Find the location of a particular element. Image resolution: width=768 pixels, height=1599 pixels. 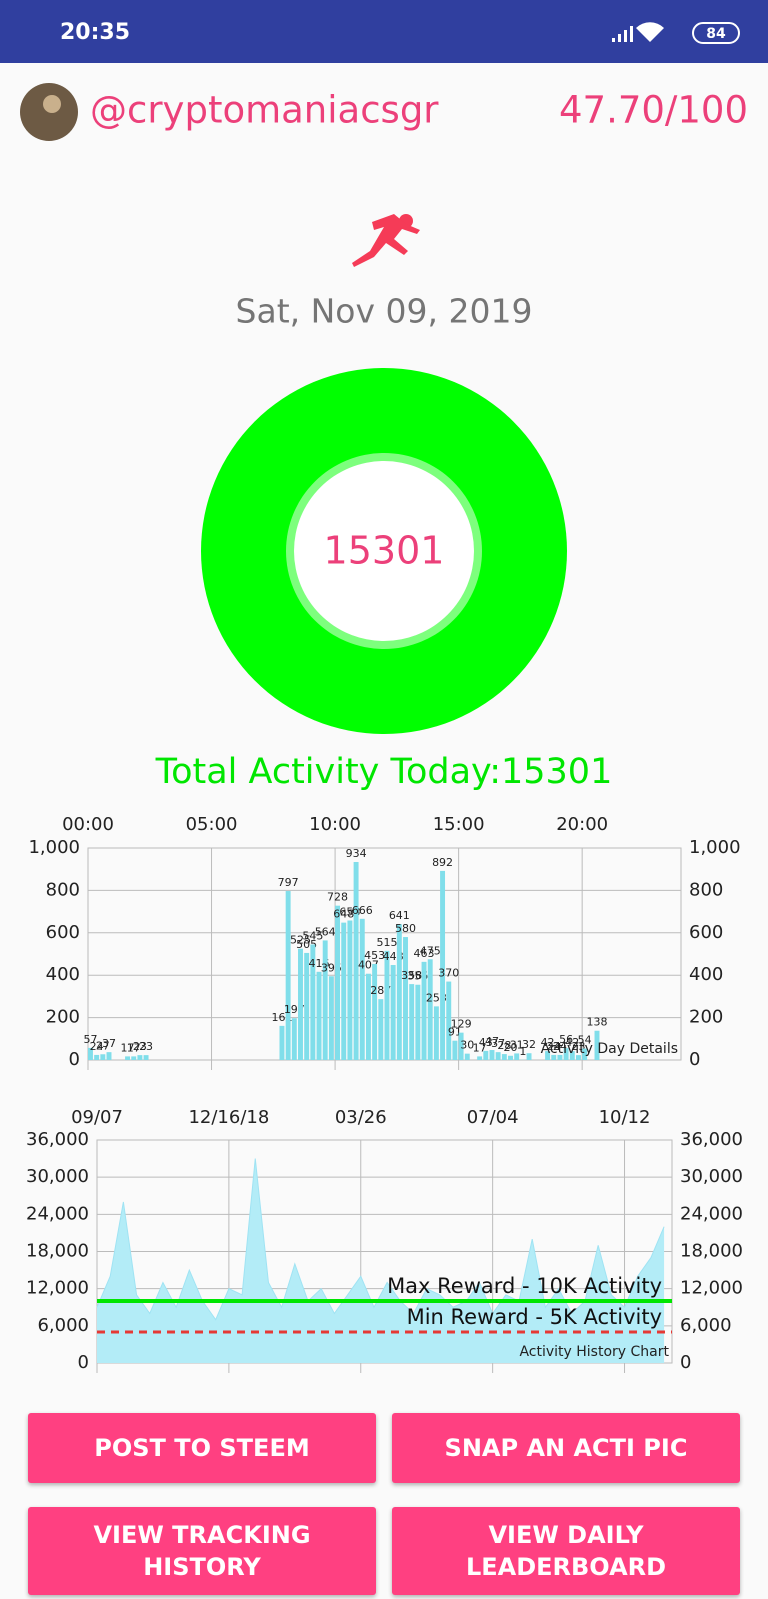

bar-value-label: 648 is located at coordinates (343, 914).